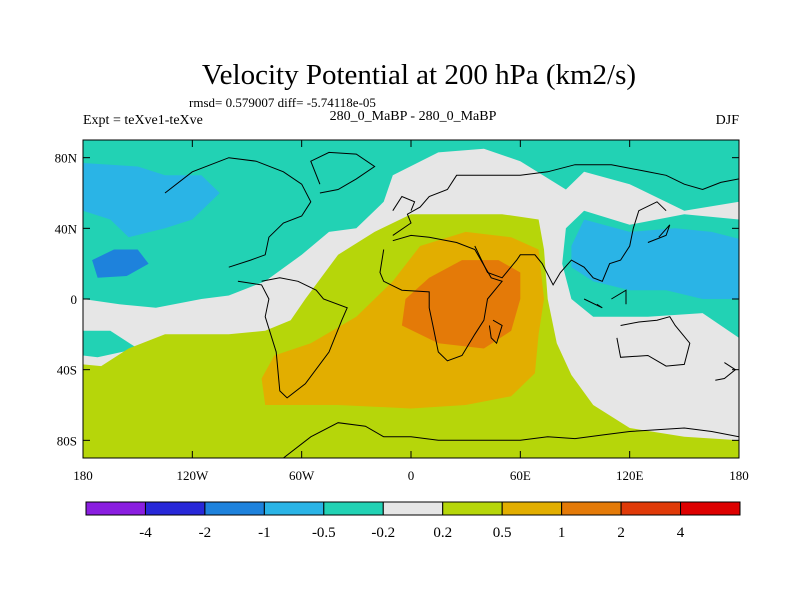 This screenshot has width=800, height=600. I want to click on region-pacific-blue-patch, so click(151, 200).